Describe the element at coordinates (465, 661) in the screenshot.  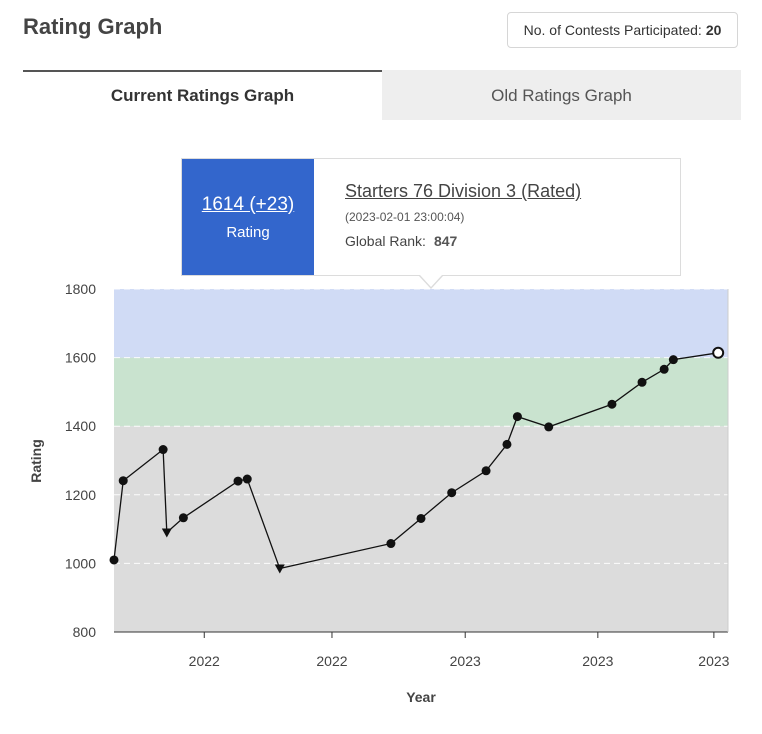
I see `x-tick-label-2: 2023` at that location.